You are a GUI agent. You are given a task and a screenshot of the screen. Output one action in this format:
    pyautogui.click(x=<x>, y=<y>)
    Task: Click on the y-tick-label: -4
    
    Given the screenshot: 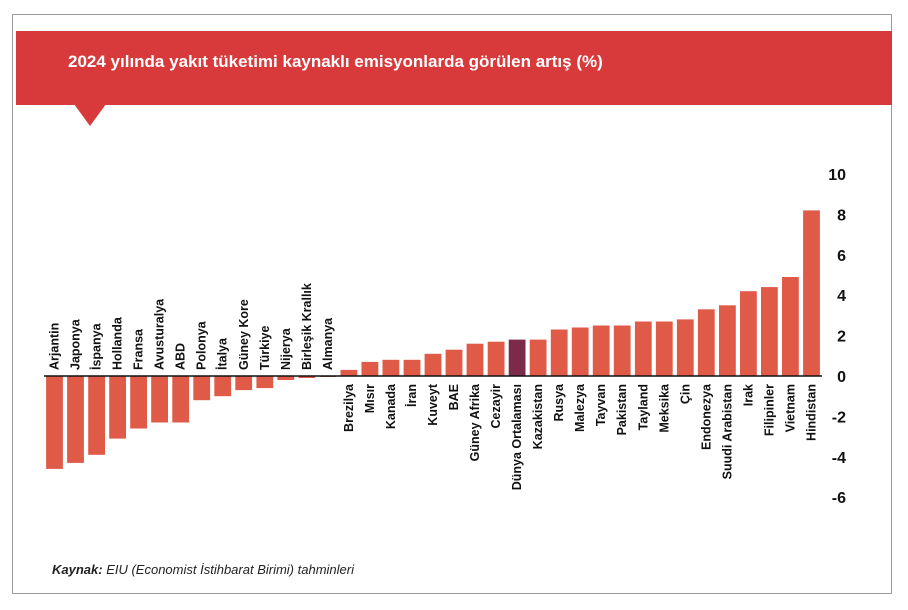 What is the action you would take?
    pyautogui.click(x=839, y=458)
    